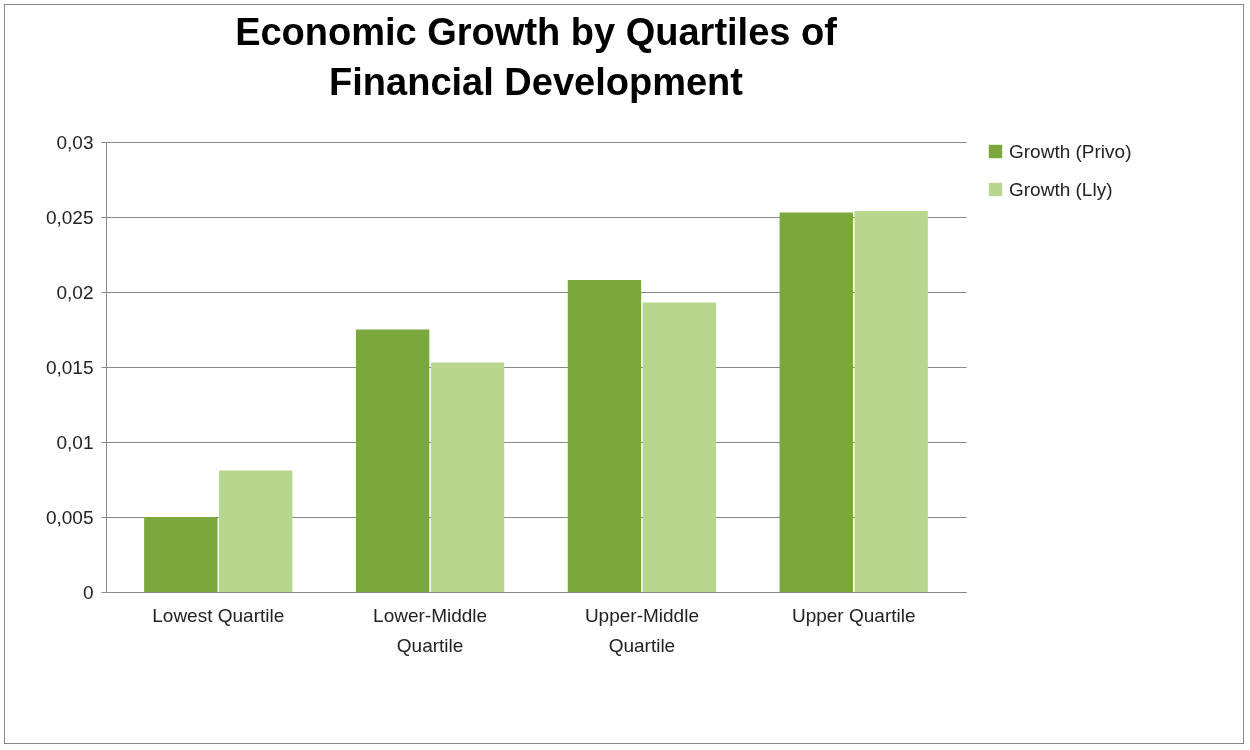  Describe the element at coordinates (536, 57) in the screenshot. I see `chart-title: Economic Growth by Quartiles of Financial Development` at that location.